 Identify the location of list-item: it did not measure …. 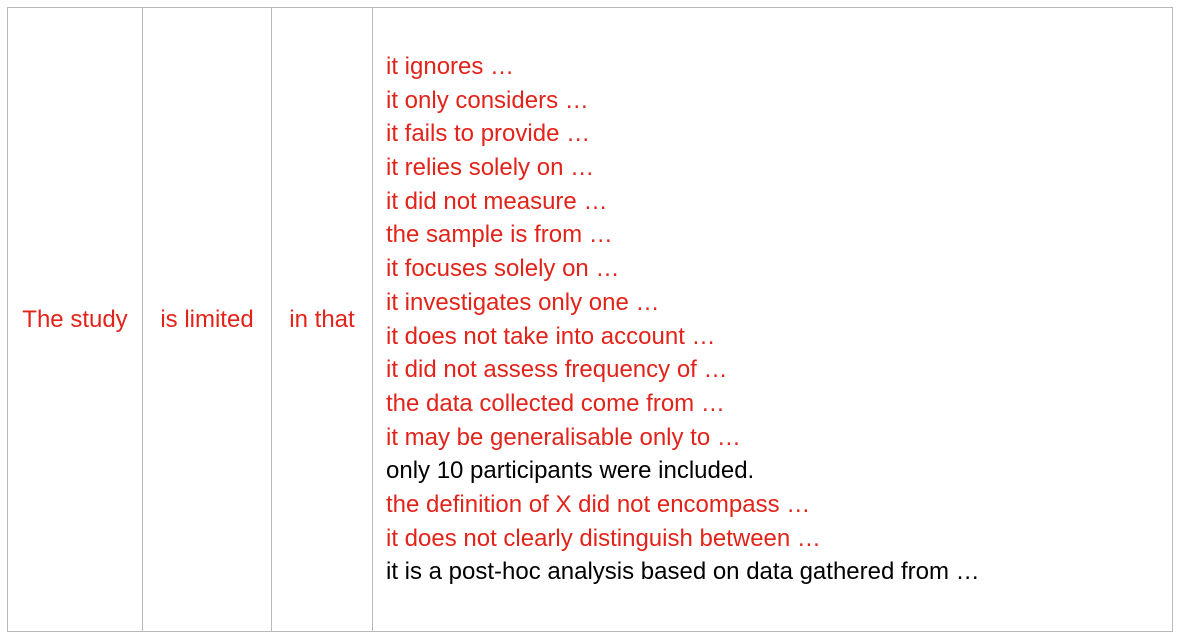
(497, 201).